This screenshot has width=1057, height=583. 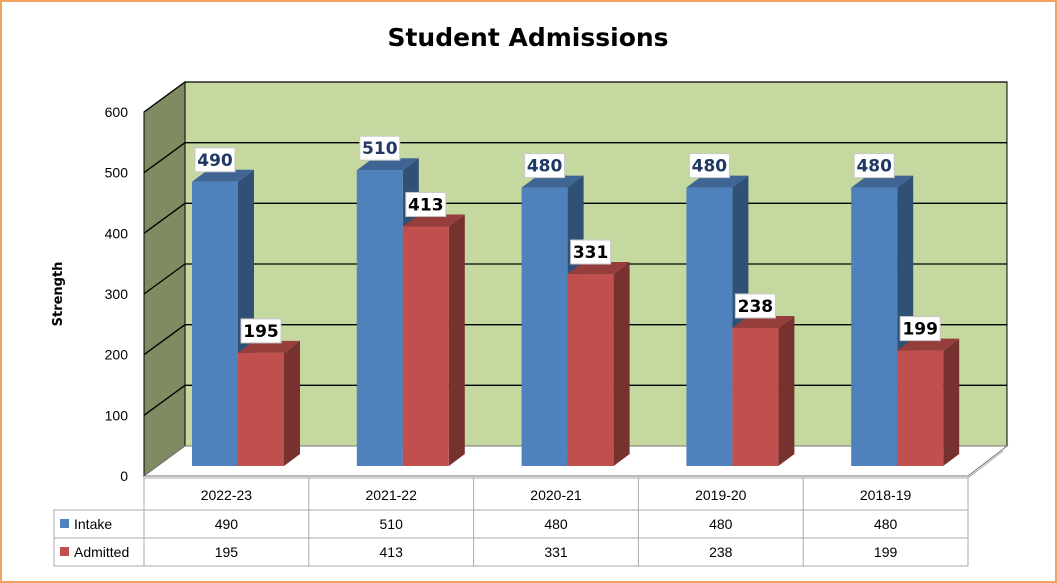 What do you see at coordinates (556, 495) in the screenshot?
I see `x-category-label: 2020-21` at bounding box center [556, 495].